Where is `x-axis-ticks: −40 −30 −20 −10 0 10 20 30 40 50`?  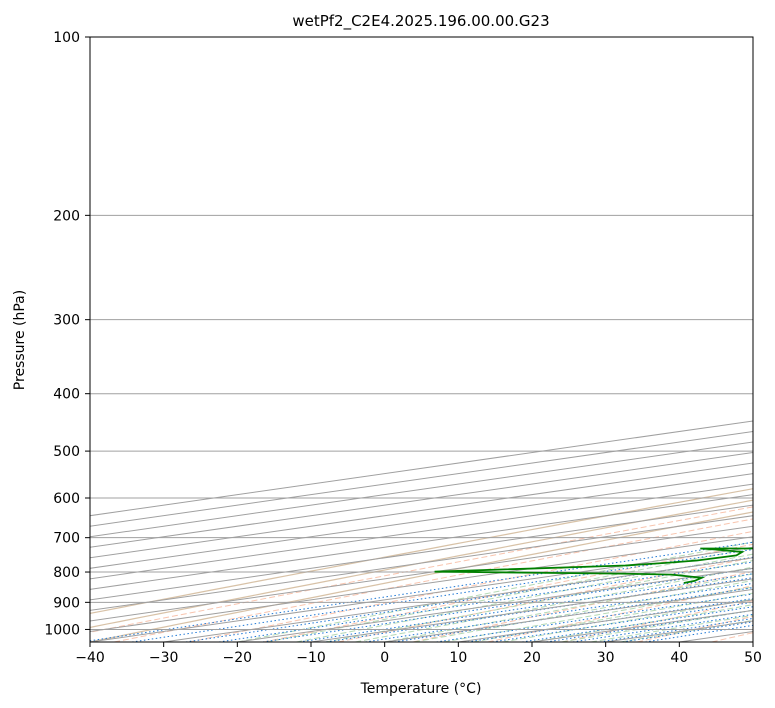
x-axis-ticks: −40 −30 −20 −10 0 10 20 30 40 50 is located at coordinates (418, 654).